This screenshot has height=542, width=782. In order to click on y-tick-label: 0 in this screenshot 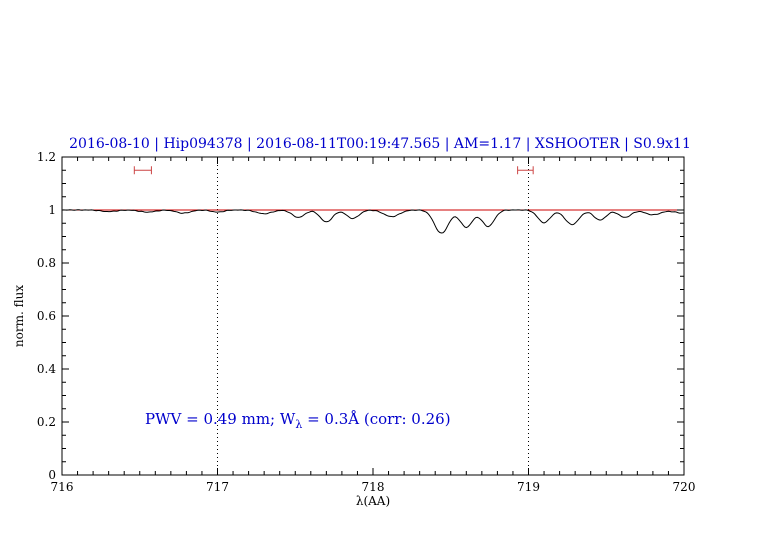, I will do `click(52, 475)`.